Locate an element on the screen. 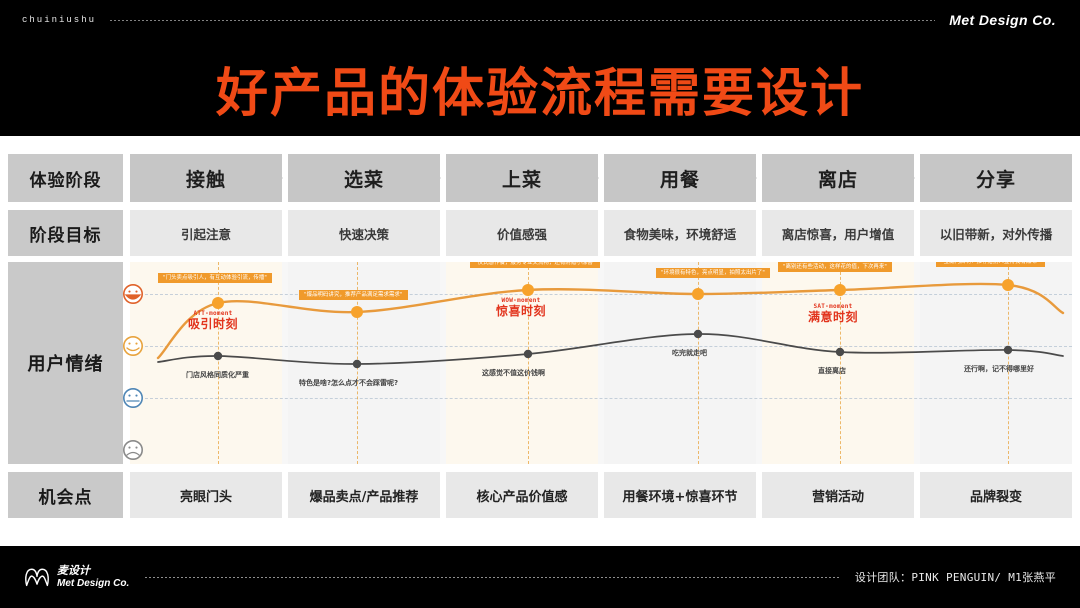 Image resolution: width=1080 pixels, height=608 pixels. stage-cell-4: 用餐 is located at coordinates (680, 178).